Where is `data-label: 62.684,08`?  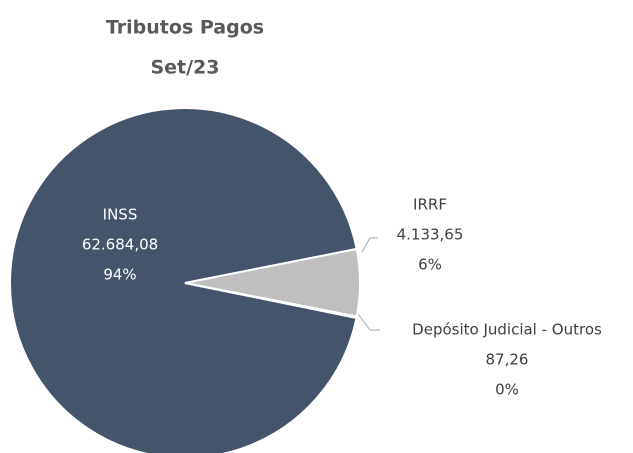 data-label: 62.684,08 is located at coordinates (120, 245).